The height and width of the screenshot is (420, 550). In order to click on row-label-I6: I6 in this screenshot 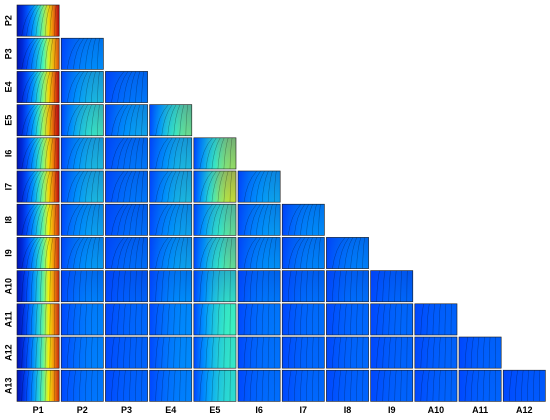, I will do `click(8, 154)`.